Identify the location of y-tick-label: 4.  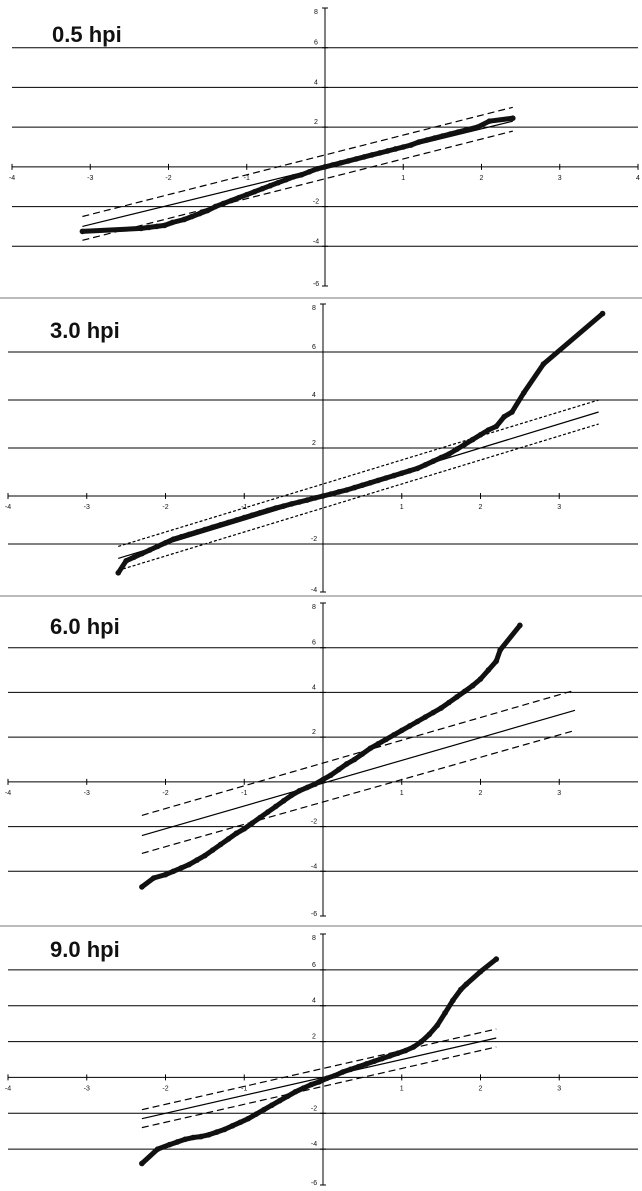
(316, 82).